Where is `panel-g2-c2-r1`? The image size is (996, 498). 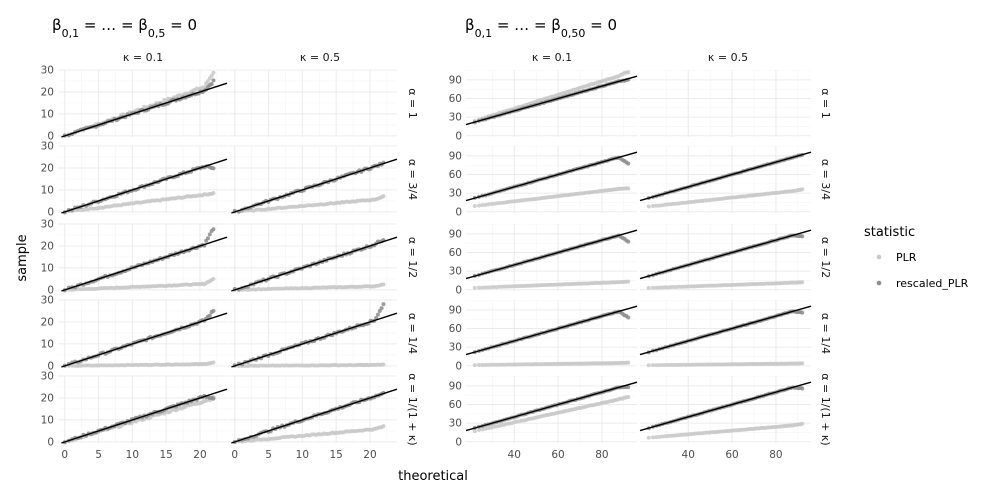
panel-g2-c2-r1 is located at coordinates (725, 103).